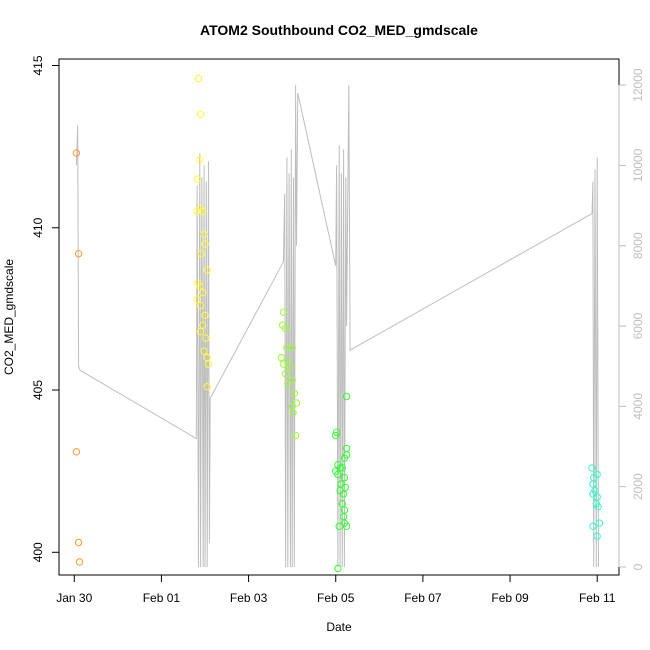  What do you see at coordinates (249, 598) in the screenshot?
I see `x-tick-label: Feb 03` at bounding box center [249, 598].